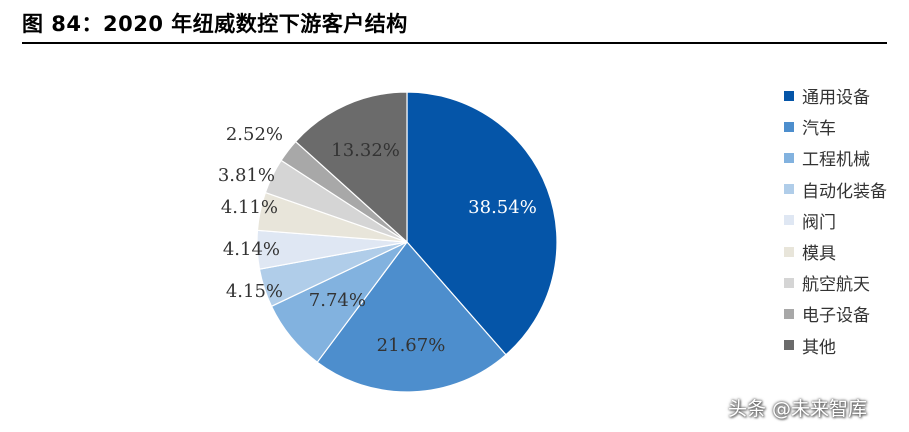  What do you see at coordinates (337, 300) in the screenshot?
I see `data-label: 7.74%` at bounding box center [337, 300].